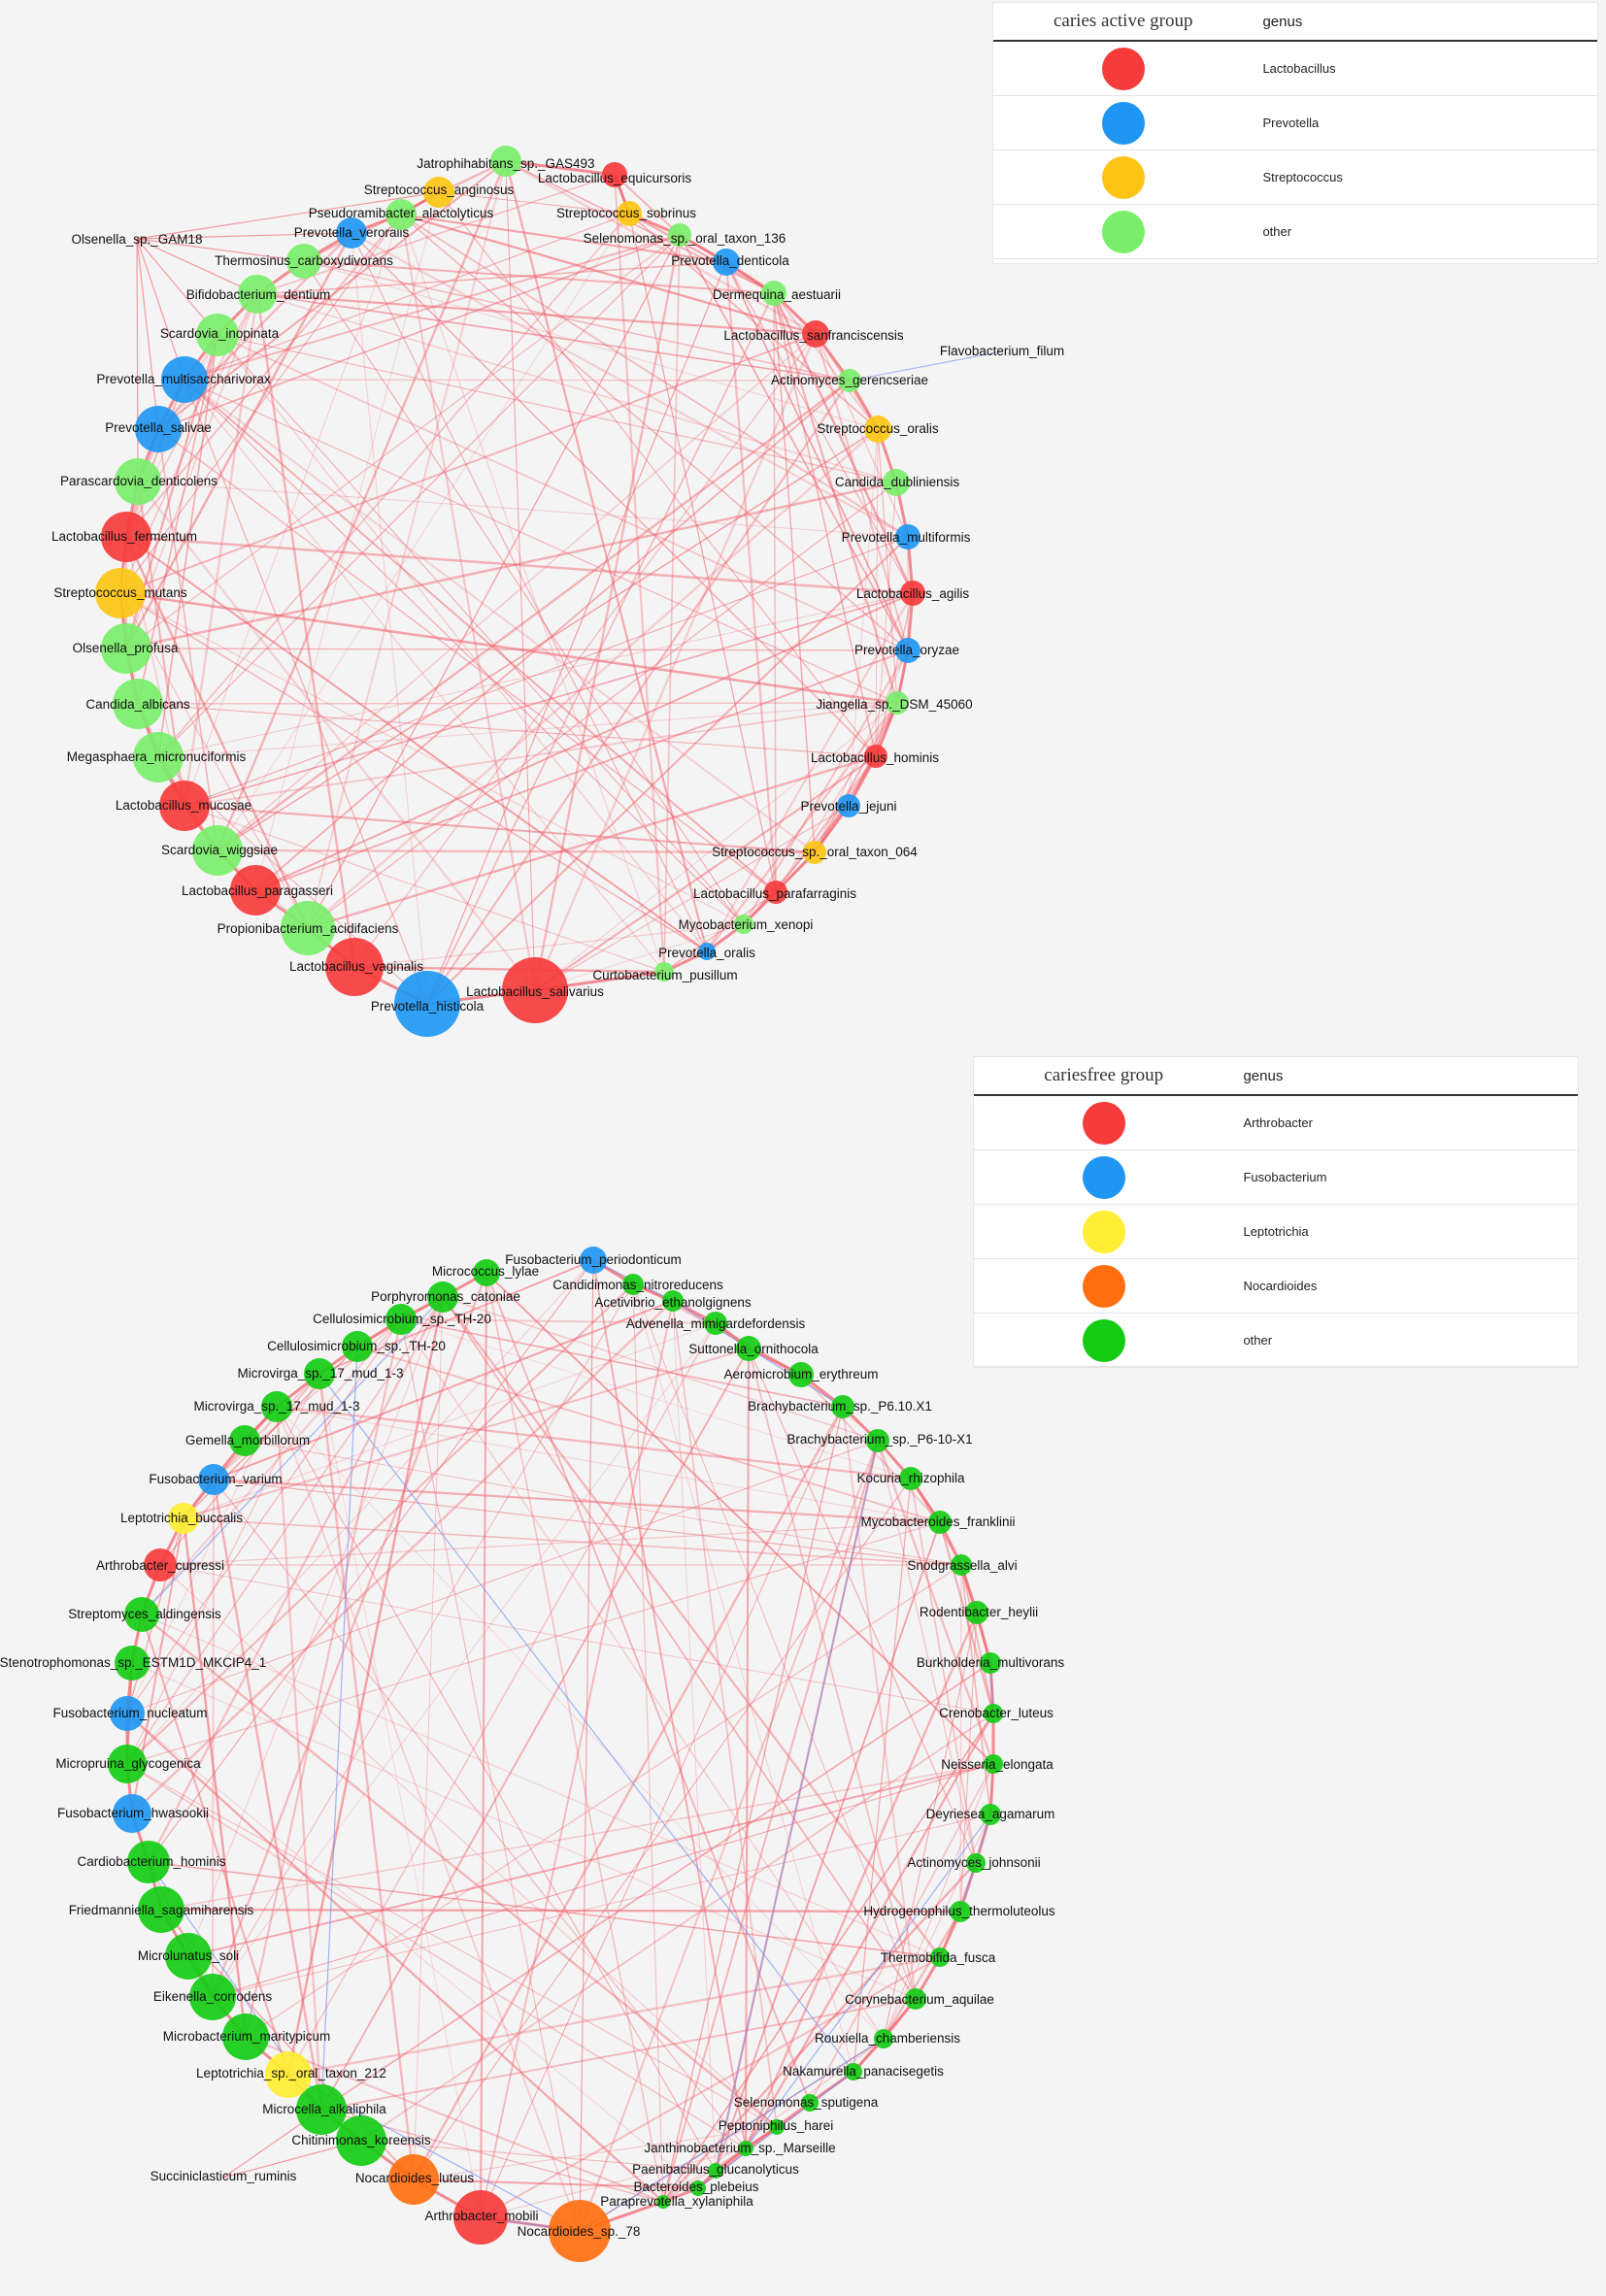 The image size is (1606, 2296). What do you see at coordinates (1276, 1231) in the screenshot?
I see `legend-row: Leptotrichia` at bounding box center [1276, 1231].